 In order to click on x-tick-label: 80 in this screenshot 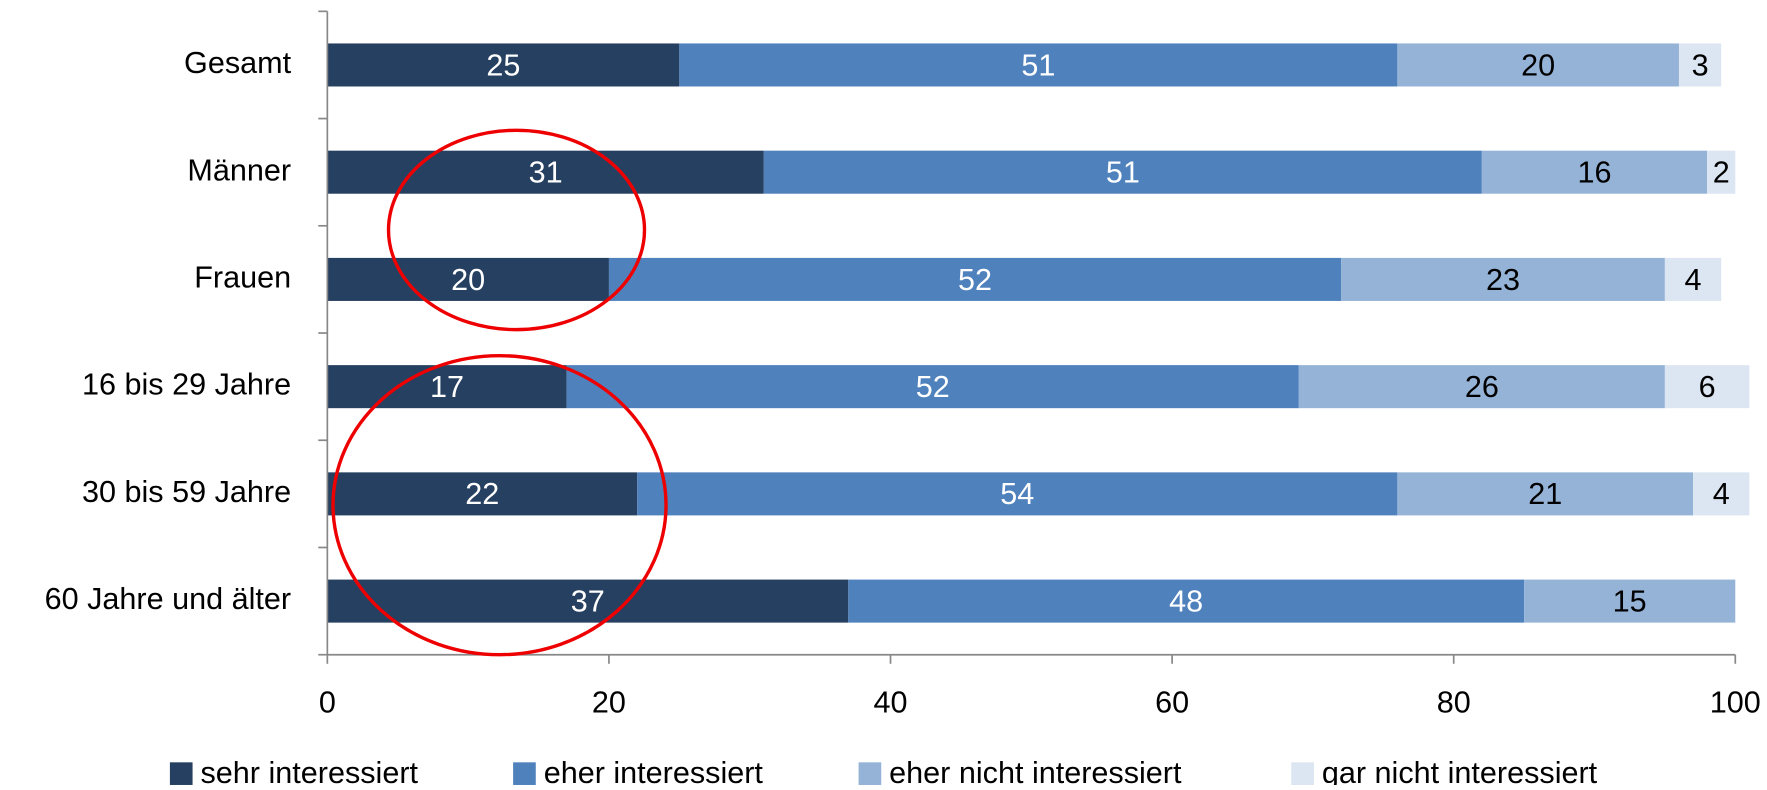, I will do `click(1454, 703)`.